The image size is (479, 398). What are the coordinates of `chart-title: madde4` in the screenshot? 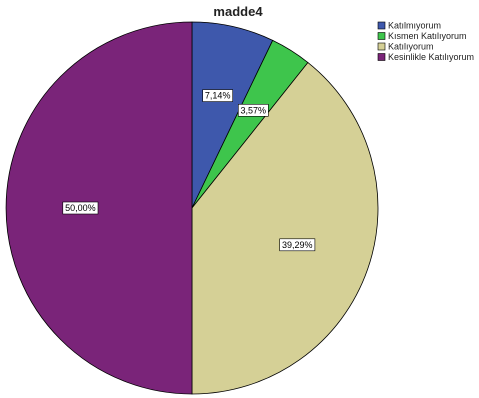 It's located at (238, 11).